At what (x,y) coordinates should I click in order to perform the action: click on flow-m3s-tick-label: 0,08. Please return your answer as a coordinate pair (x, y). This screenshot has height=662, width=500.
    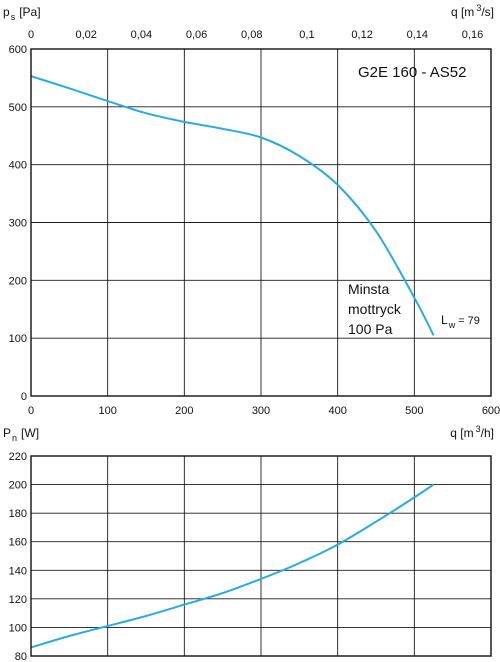
    Looking at the image, I should click on (251, 35).